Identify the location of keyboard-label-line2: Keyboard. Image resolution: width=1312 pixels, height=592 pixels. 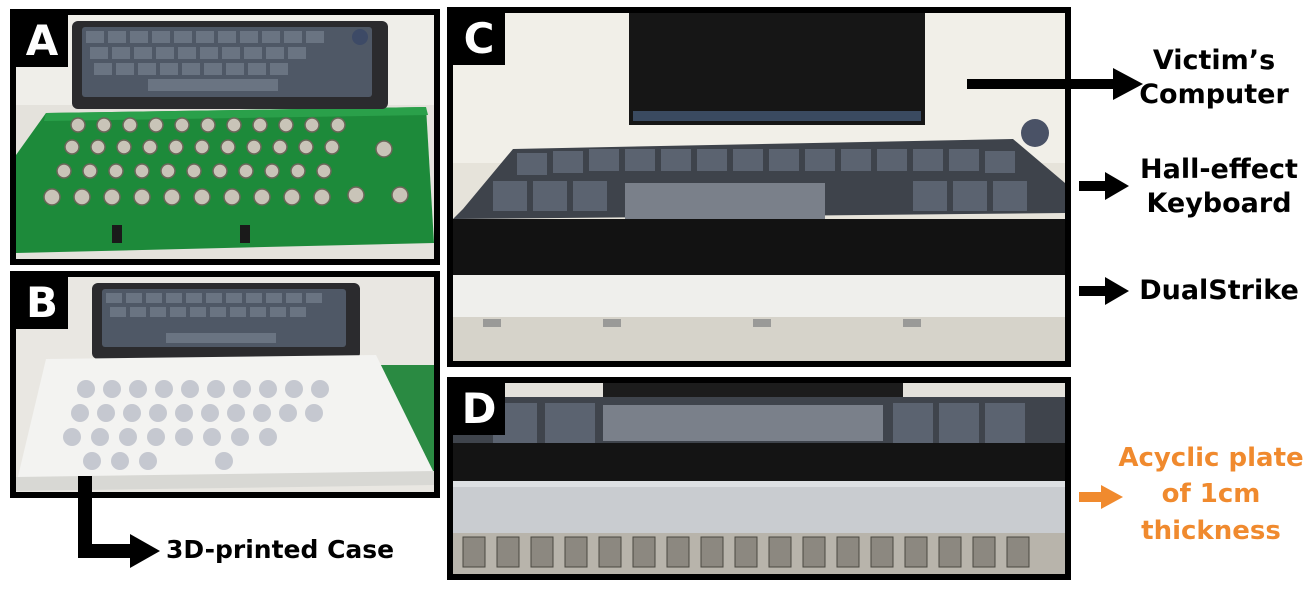
(1219, 203).